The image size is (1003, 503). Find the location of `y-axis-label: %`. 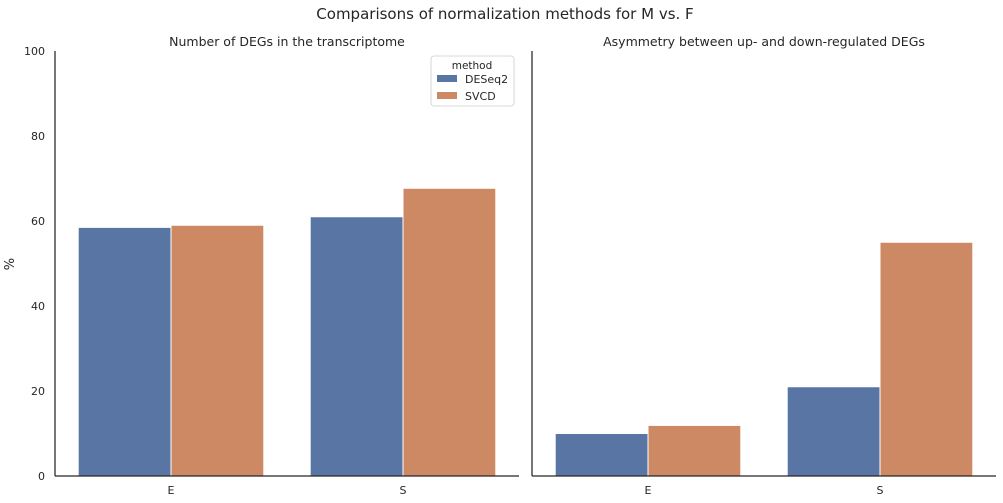

y-axis-label: % is located at coordinates (10, 264).